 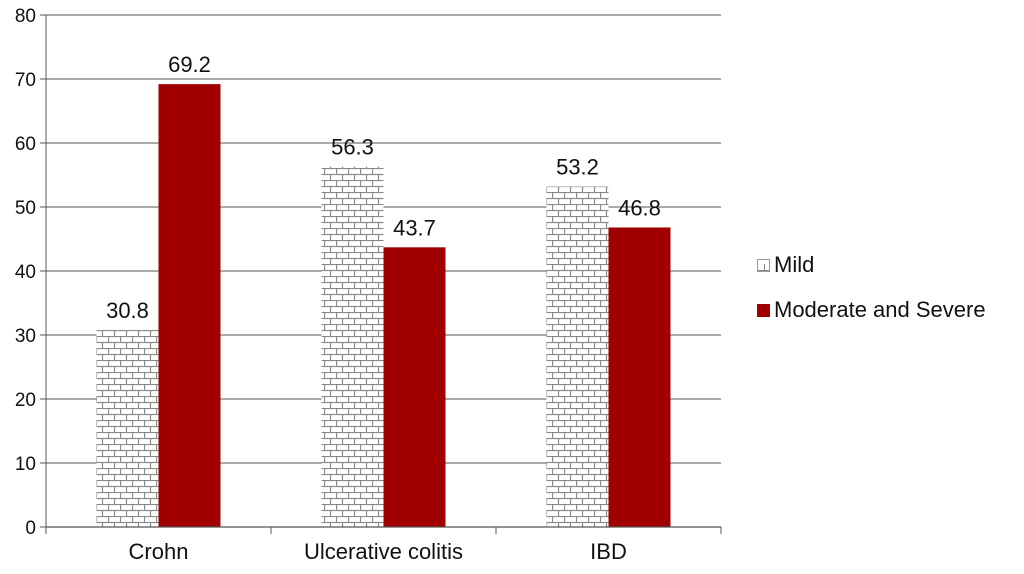 I want to click on legend-item-moderate-severe: Moderate and Severe, so click(x=871, y=310).